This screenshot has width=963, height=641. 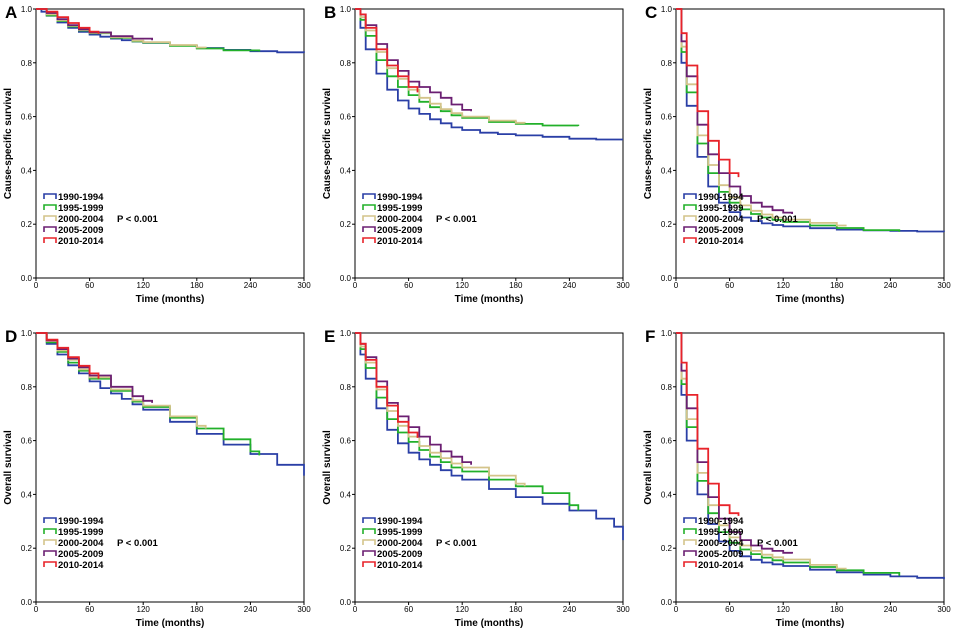 What do you see at coordinates (761, 117) in the screenshot?
I see `survival-curve-2000-2004` at bounding box center [761, 117].